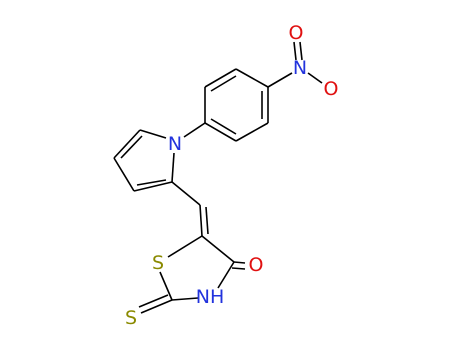  Describe the element at coordinates (210, 297) in the screenshot. I see `atom-label: NH` at that location.